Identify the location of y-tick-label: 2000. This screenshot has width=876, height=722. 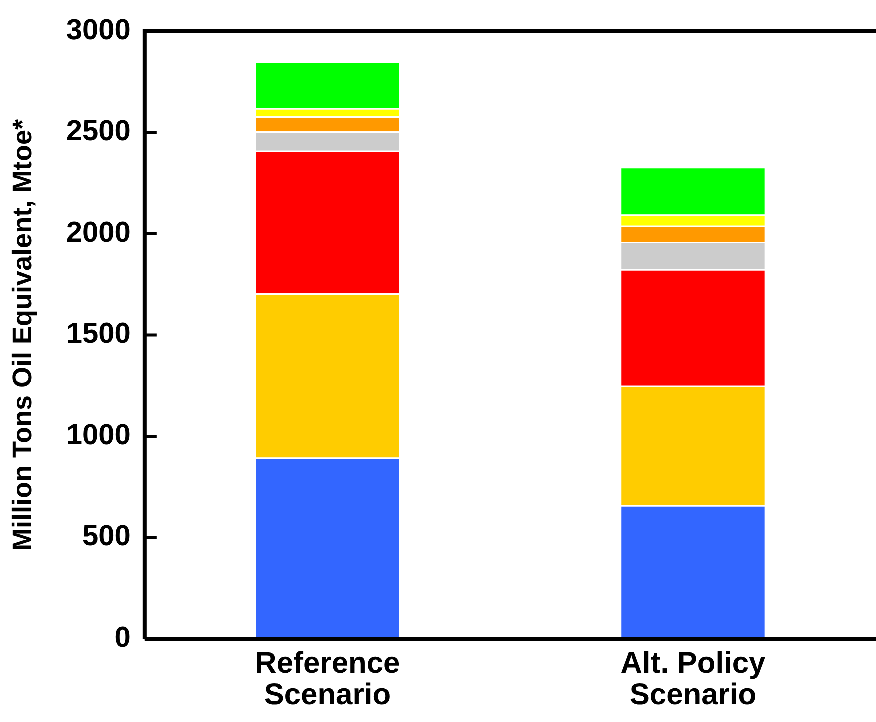
(98, 232).